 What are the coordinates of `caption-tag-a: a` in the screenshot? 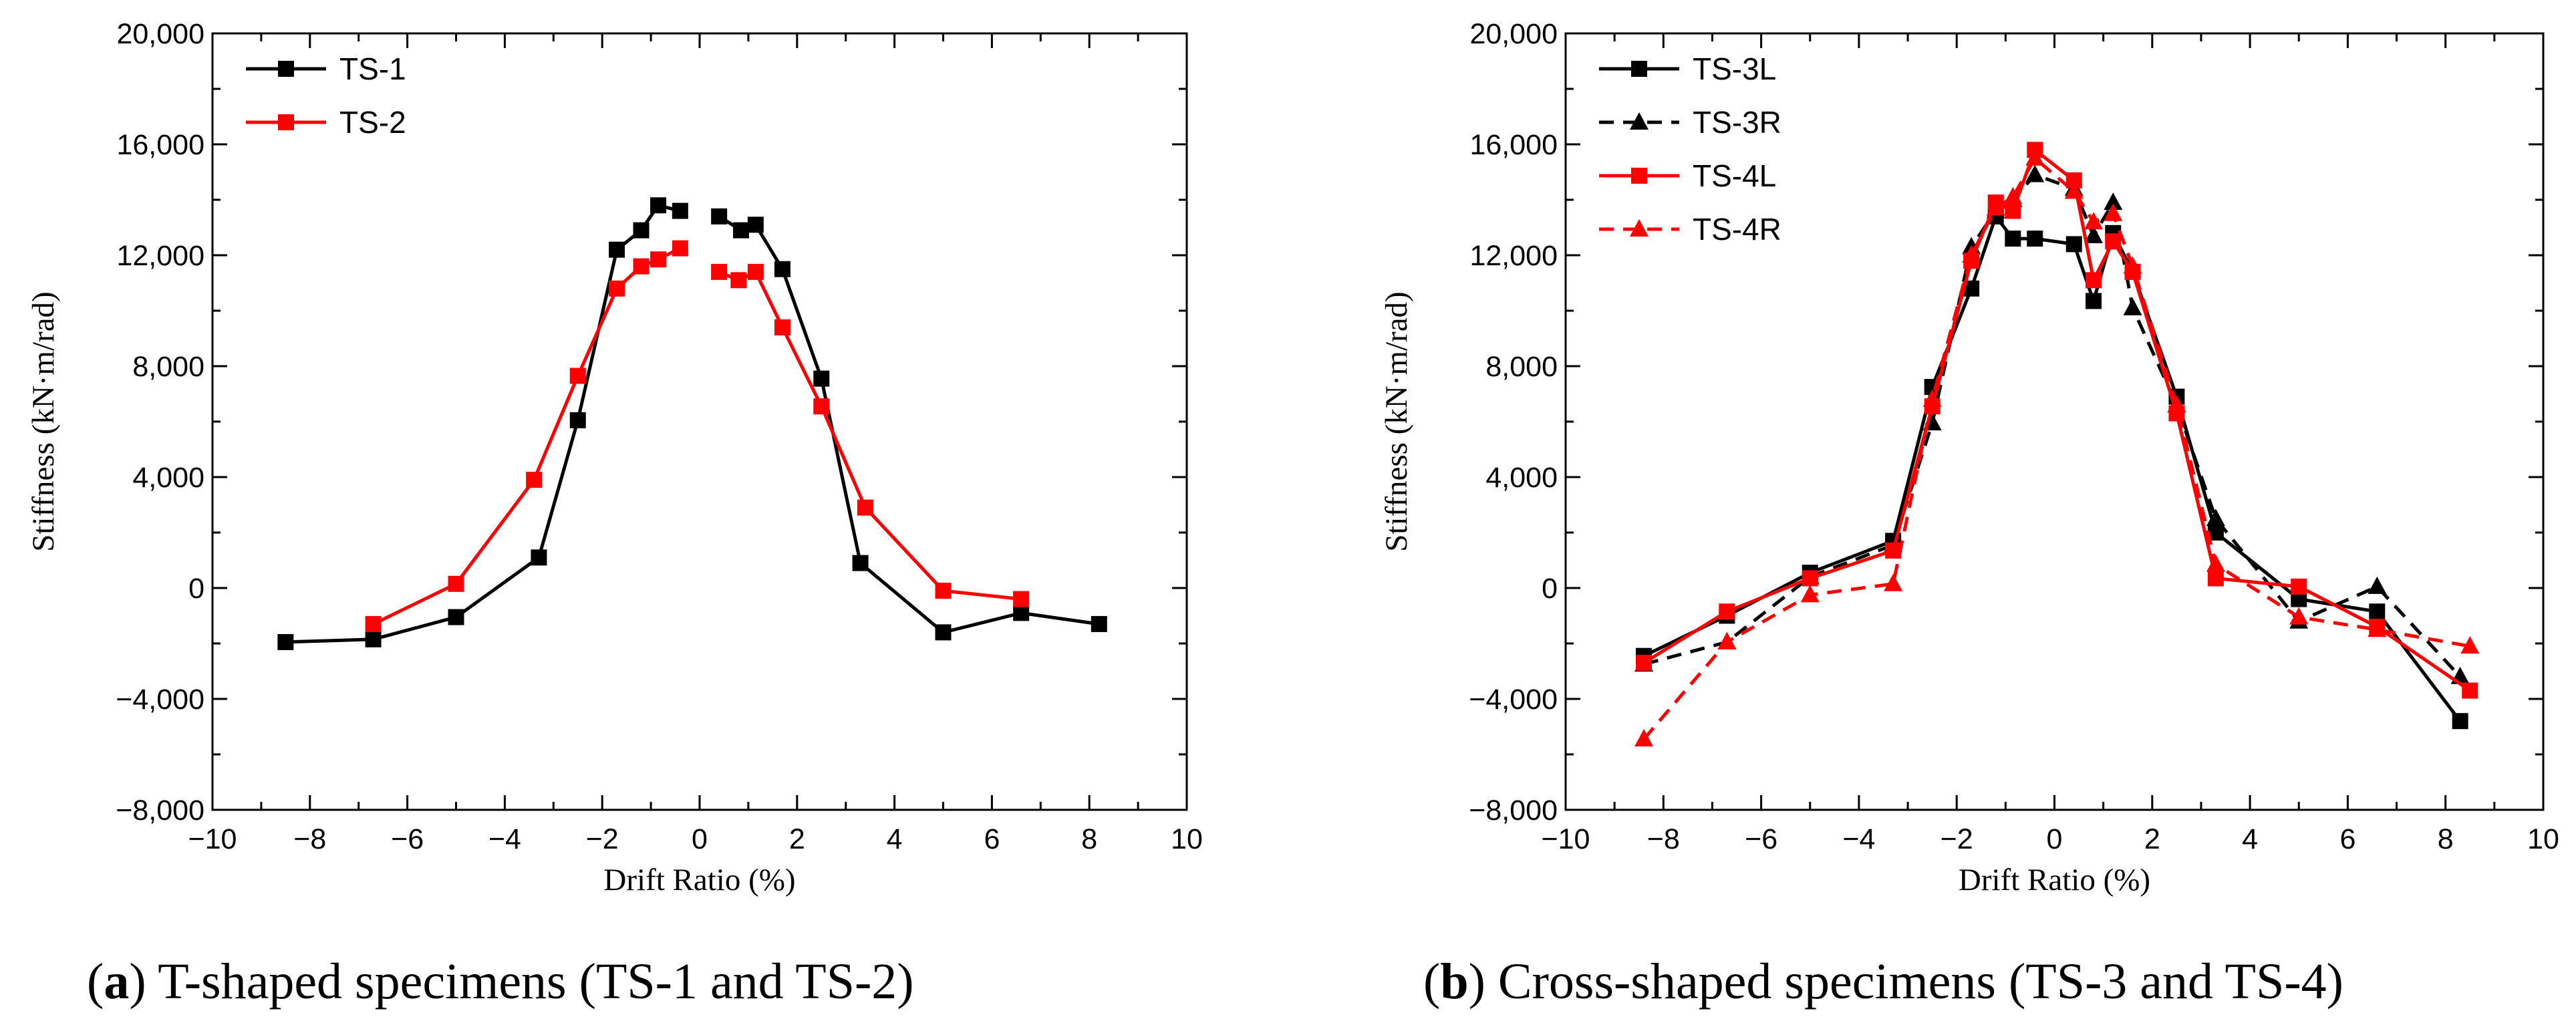 It's located at (117, 981).